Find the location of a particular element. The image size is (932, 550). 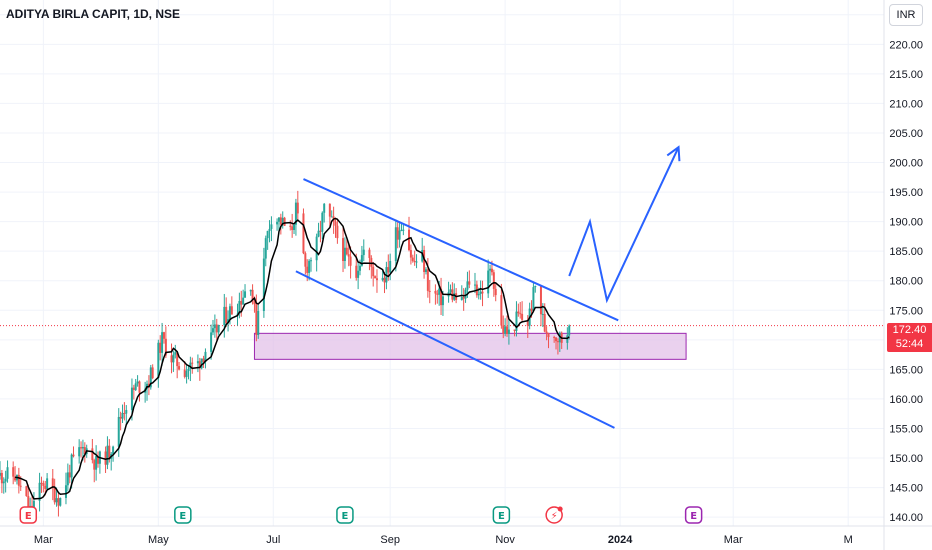

price-tick-label: 195.00 is located at coordinates (906, 193).